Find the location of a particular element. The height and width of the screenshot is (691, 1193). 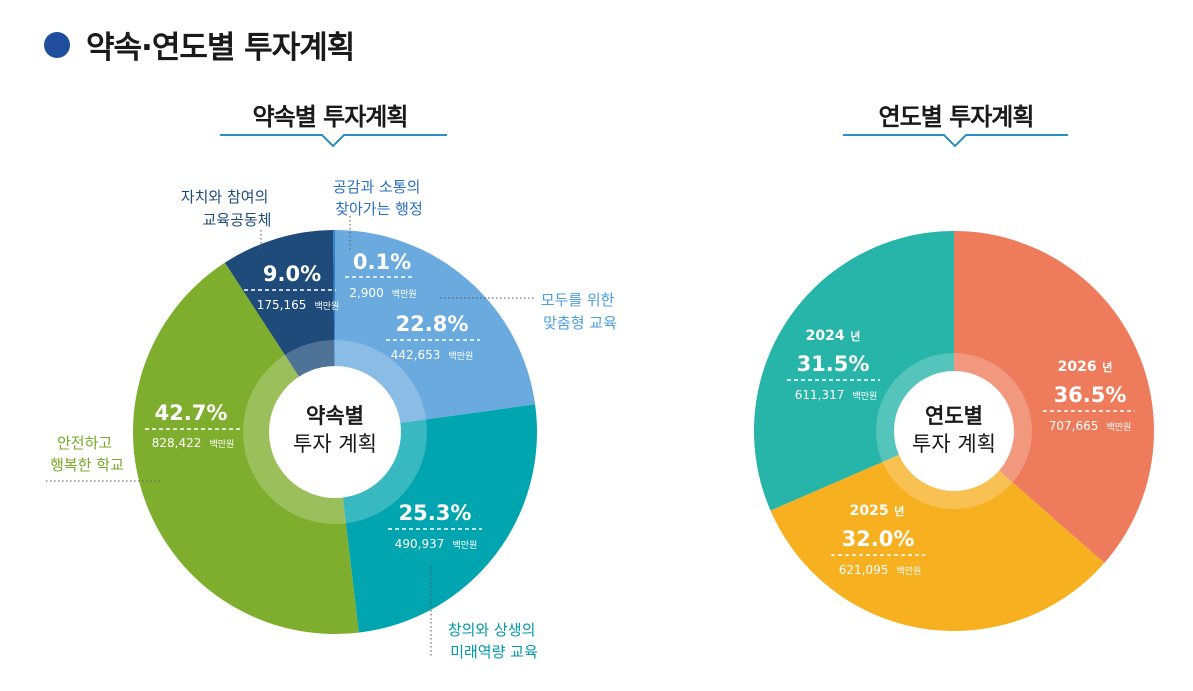

year-title-underline is located at coordinates (955, 141).